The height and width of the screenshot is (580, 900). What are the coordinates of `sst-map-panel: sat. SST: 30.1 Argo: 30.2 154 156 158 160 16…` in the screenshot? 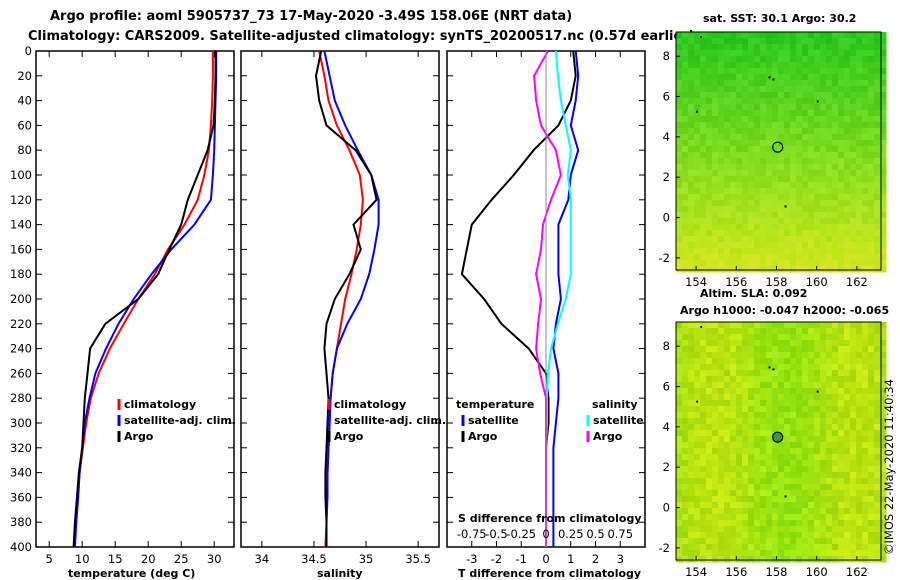 It's located at (773, 150).